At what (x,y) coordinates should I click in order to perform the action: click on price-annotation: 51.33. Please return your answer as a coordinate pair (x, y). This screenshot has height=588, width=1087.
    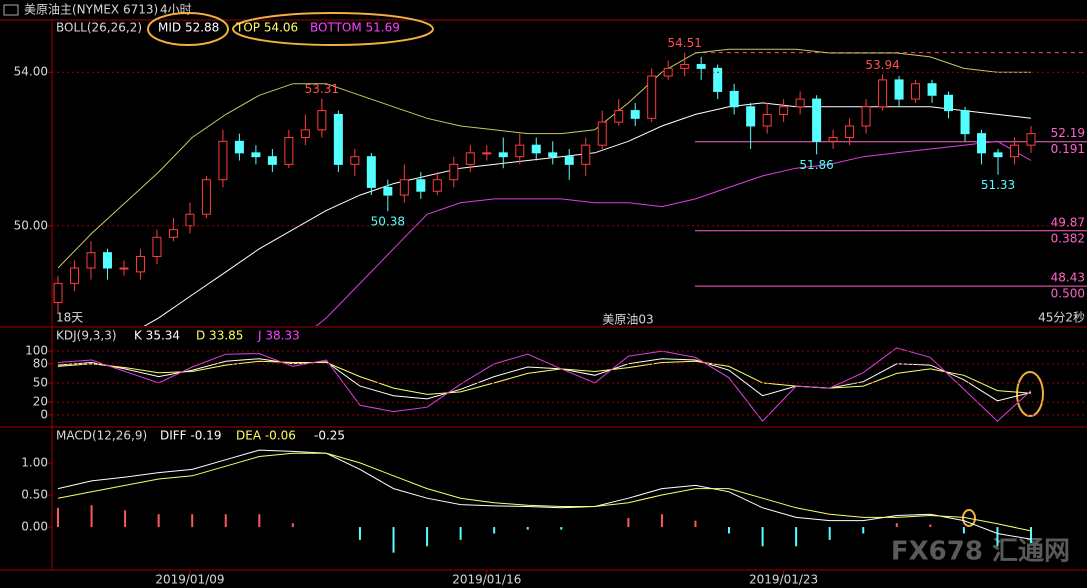
    Looking at the image, I should click on (998, 185).